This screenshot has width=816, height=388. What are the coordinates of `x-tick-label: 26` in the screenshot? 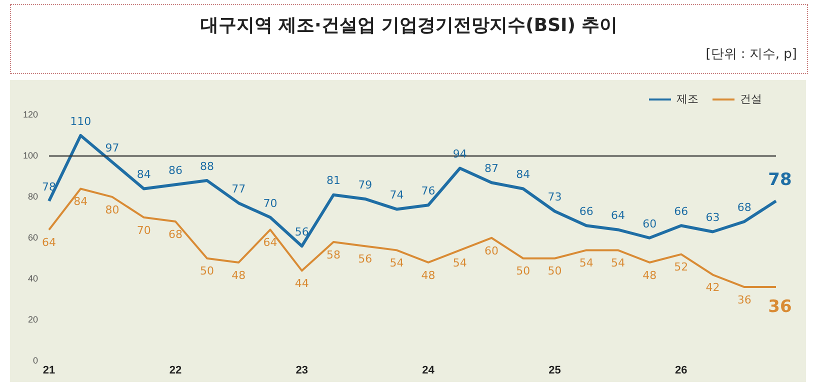 It's located at (681, 370).